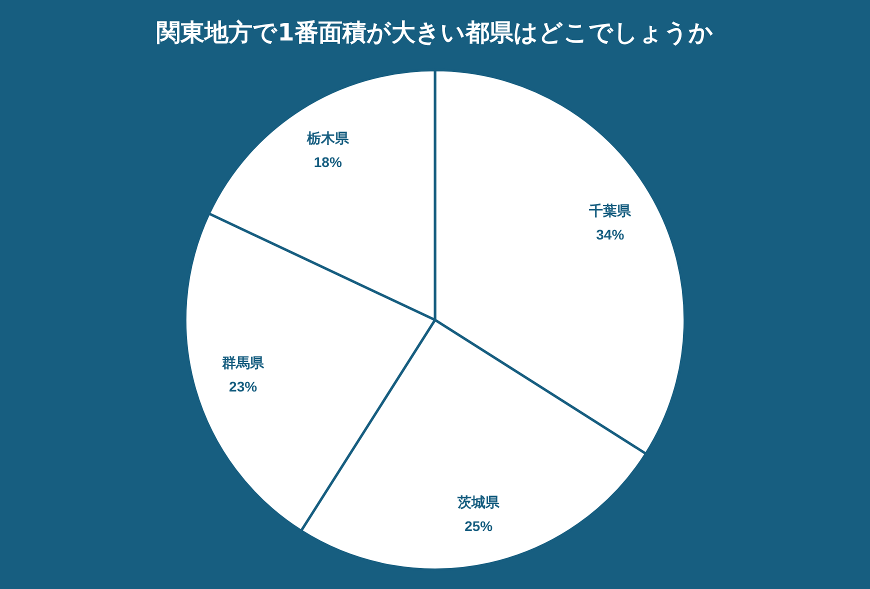 The height and width of the screenshot is (589, 870). Describe the element at coordinates (243, 386) in the screenshot. I see `data-label: 23%` at that location.